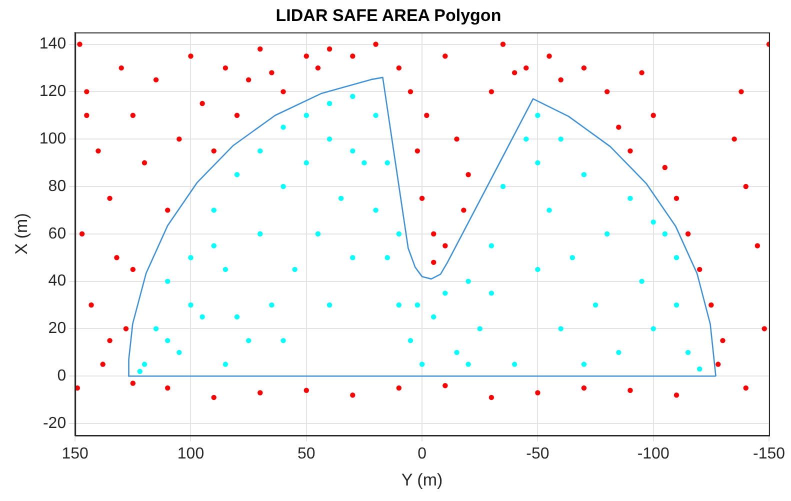  What do you see at coordinates (61, 376) in the screenshot?
I see `y-tick-label: 0` at bounding box center [61, 376].